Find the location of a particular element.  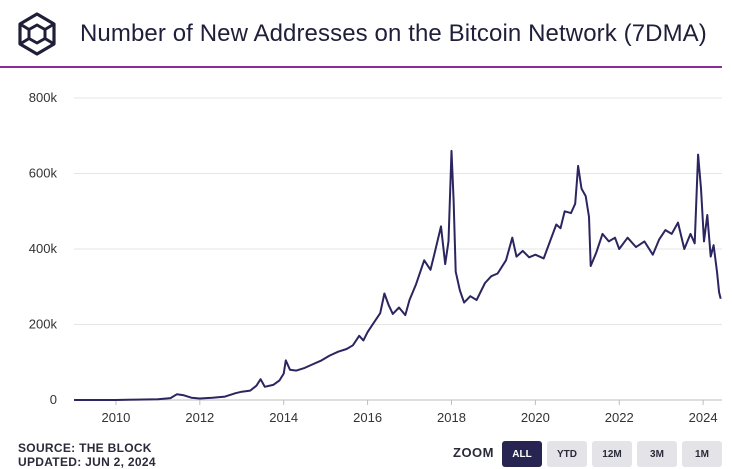

y-tick-label: 600k is located at coordinates (43, 173).